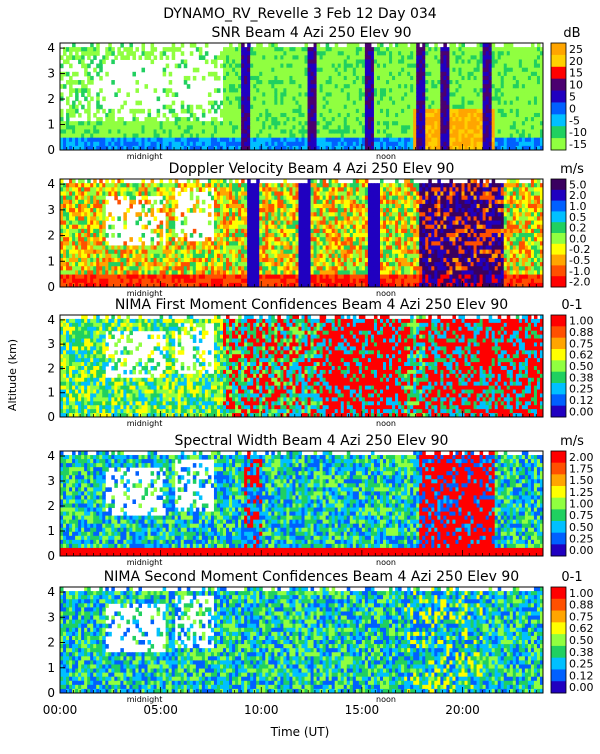  Describe the element at coordinates (578, 144) in the screenshot. I see `colorbar-label: -15` at that location.